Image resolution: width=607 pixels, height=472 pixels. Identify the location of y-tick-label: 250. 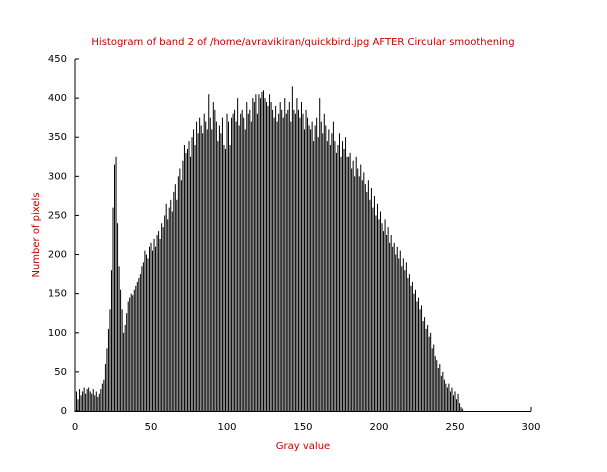
(57, 215).